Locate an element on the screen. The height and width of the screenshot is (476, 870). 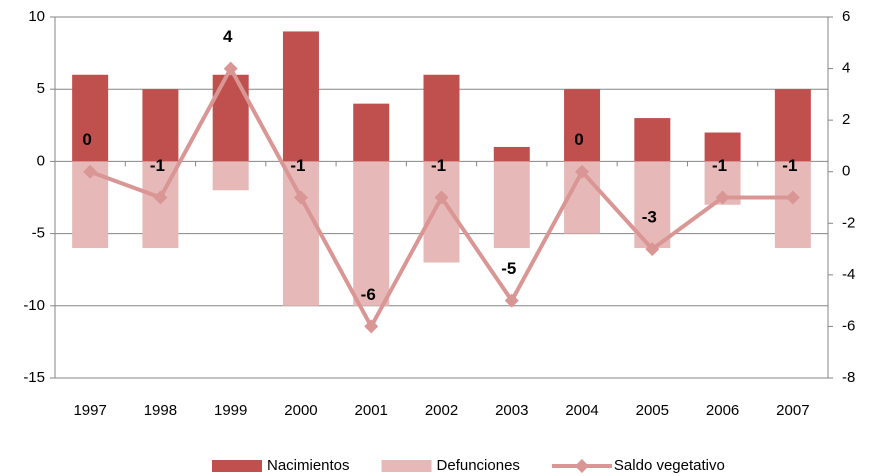
y-tick-label: 5 is located at coordinates (41, 88).